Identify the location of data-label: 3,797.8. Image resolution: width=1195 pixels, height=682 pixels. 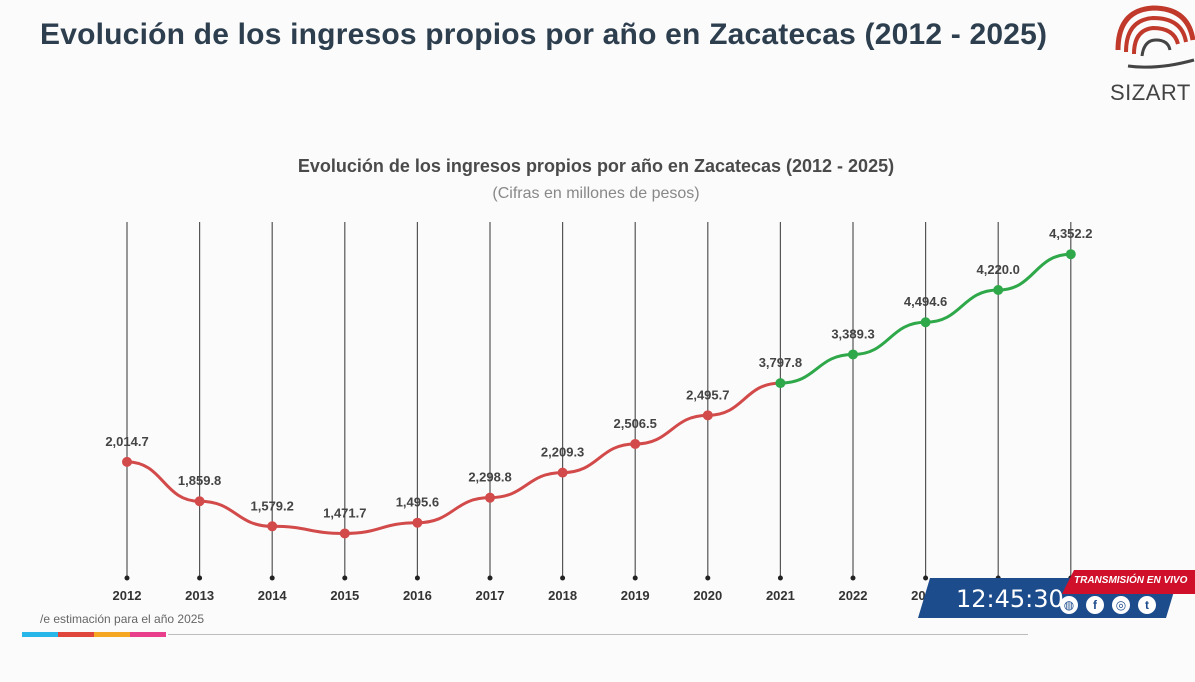
(780, 362).